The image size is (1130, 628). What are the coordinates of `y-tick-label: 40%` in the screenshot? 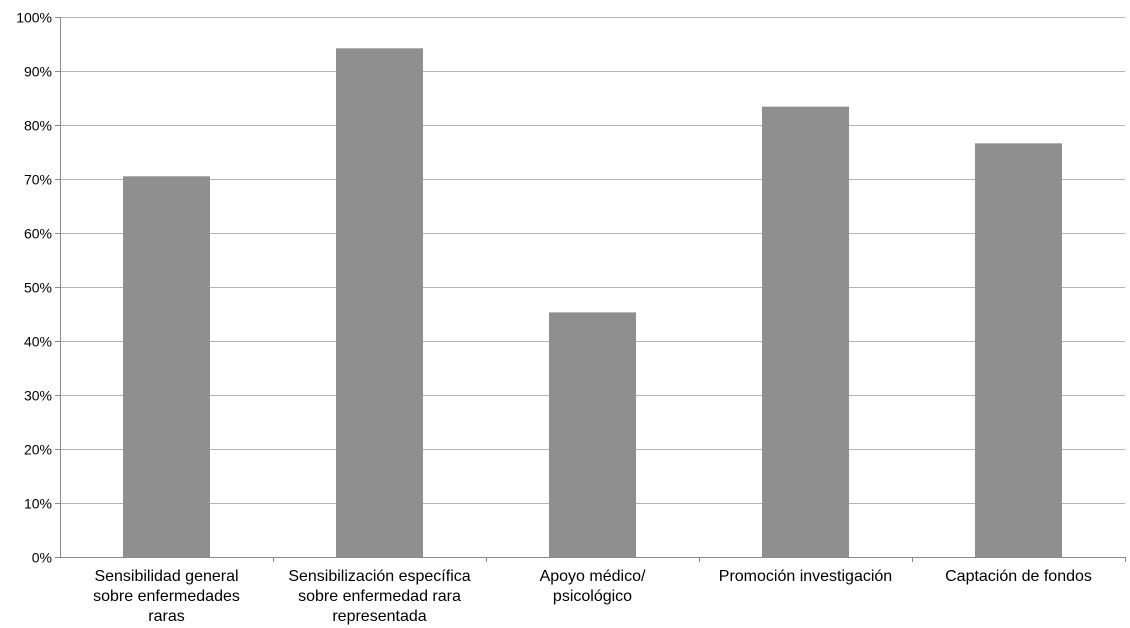 It's located at (38, 342).